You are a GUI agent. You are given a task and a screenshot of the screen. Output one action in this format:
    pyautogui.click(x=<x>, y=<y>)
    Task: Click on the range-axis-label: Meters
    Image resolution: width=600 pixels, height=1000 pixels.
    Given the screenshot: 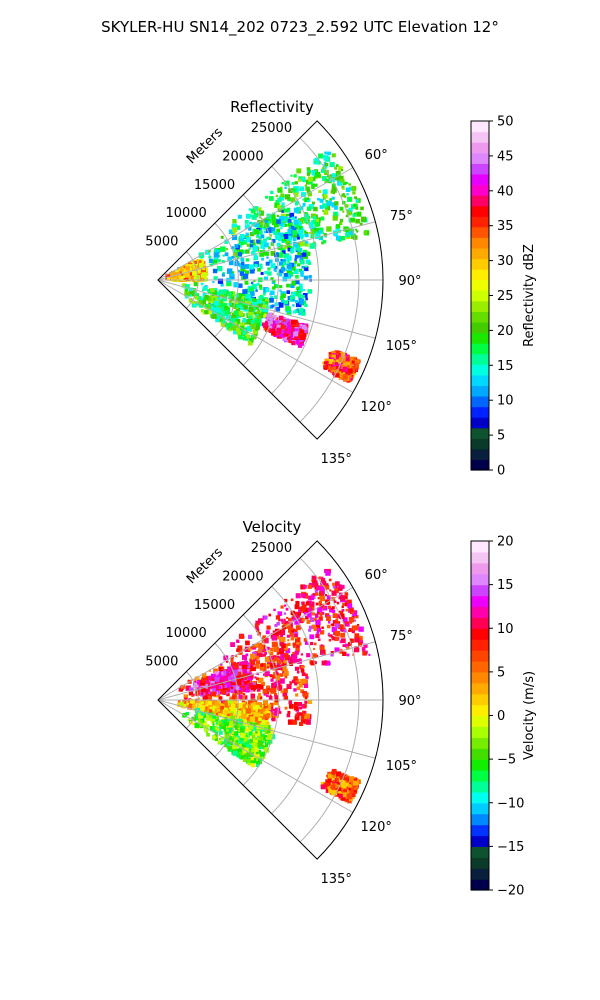 What is the action you would take?
    pyautogui.click(x=205, y=566)
    